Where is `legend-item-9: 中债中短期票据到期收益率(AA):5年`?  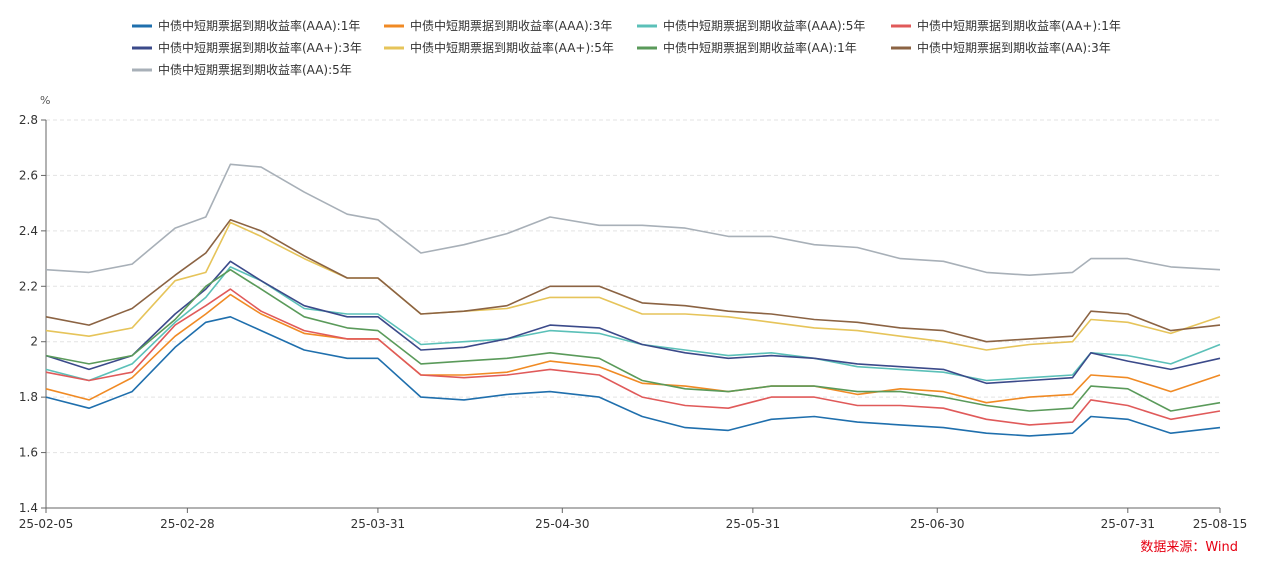
legend-item-9: 中债中短期票据到期收益率(AA):5年 is located at coordinates (242, 69).